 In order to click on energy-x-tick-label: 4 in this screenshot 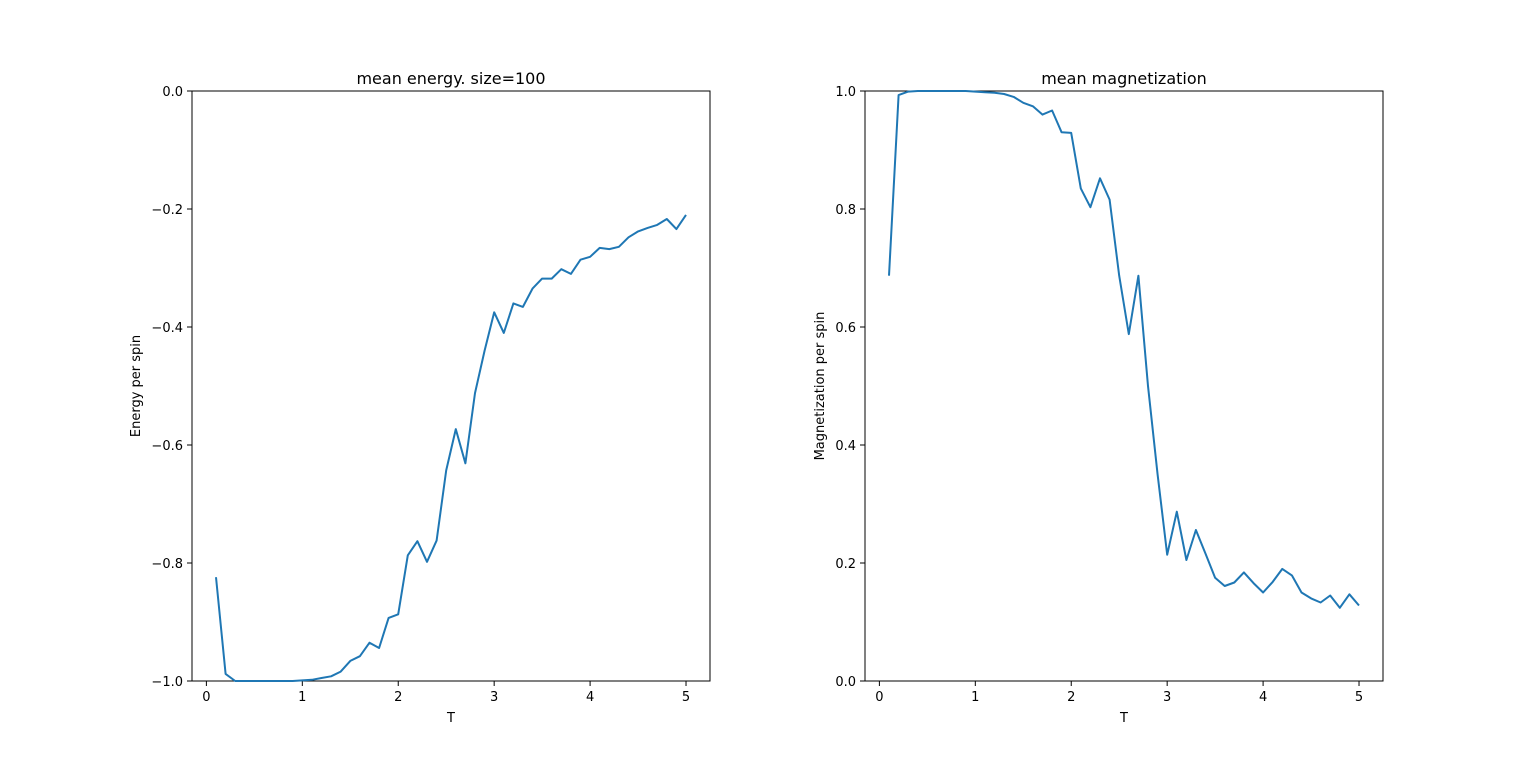, I will do `click(590, 697)`.